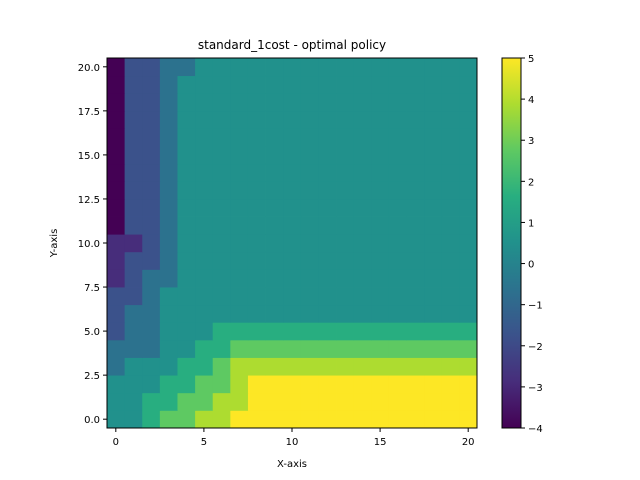 Image resolution: width=640 pixels, height=480 pixels. What do you see at coordinates (92, 376) in the screenshot?
I see `y-tick-label: 2.5` at bounding box center [92, 376].